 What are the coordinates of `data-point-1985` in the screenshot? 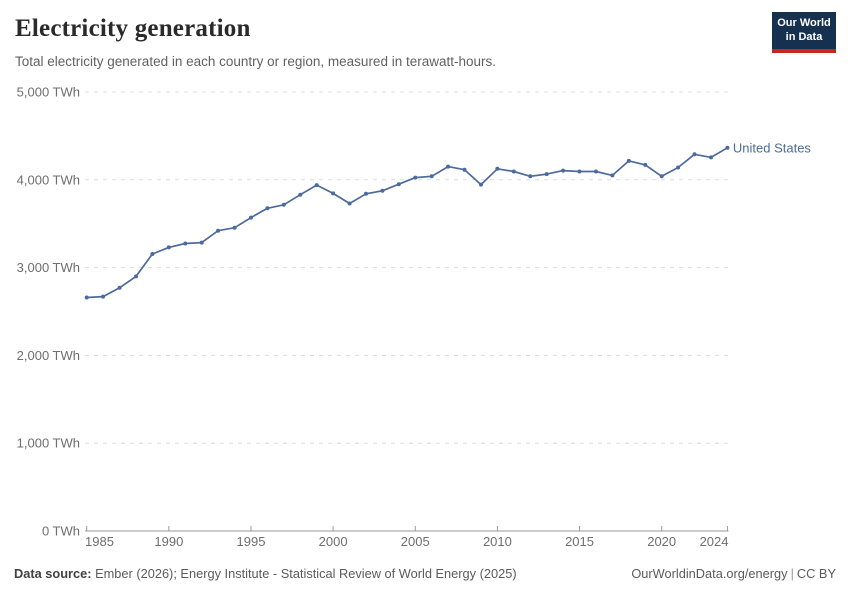 It's located at (86, 297).